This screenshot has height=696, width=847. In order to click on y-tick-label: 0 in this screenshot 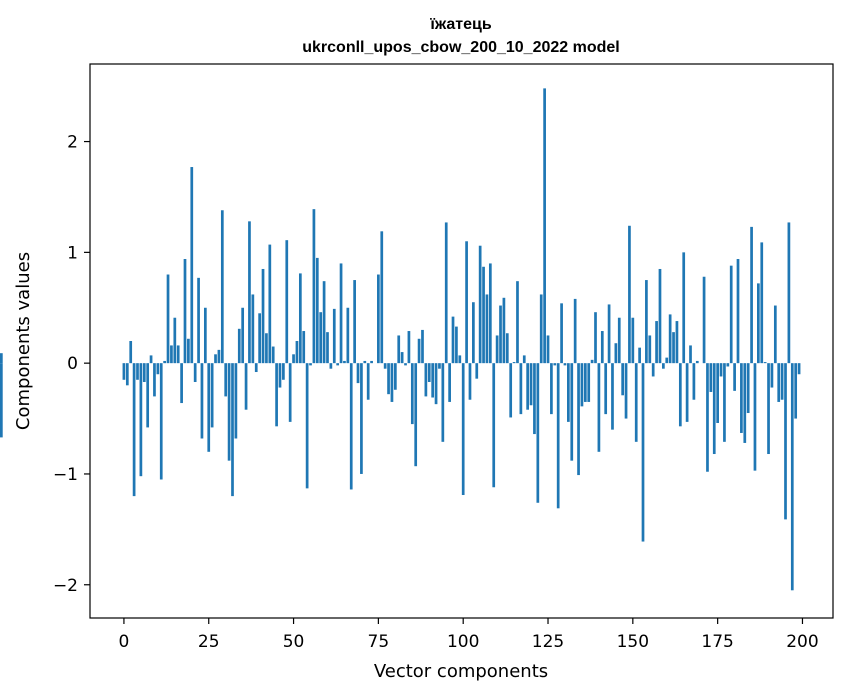, I will do `click(72, 364)`.